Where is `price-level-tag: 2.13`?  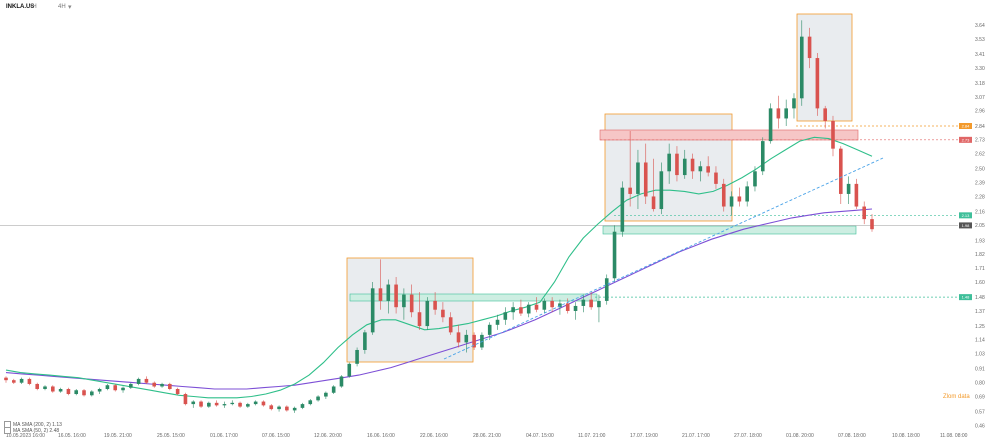
price-level-tag: 2.13 is located at coordinates (965, 215).